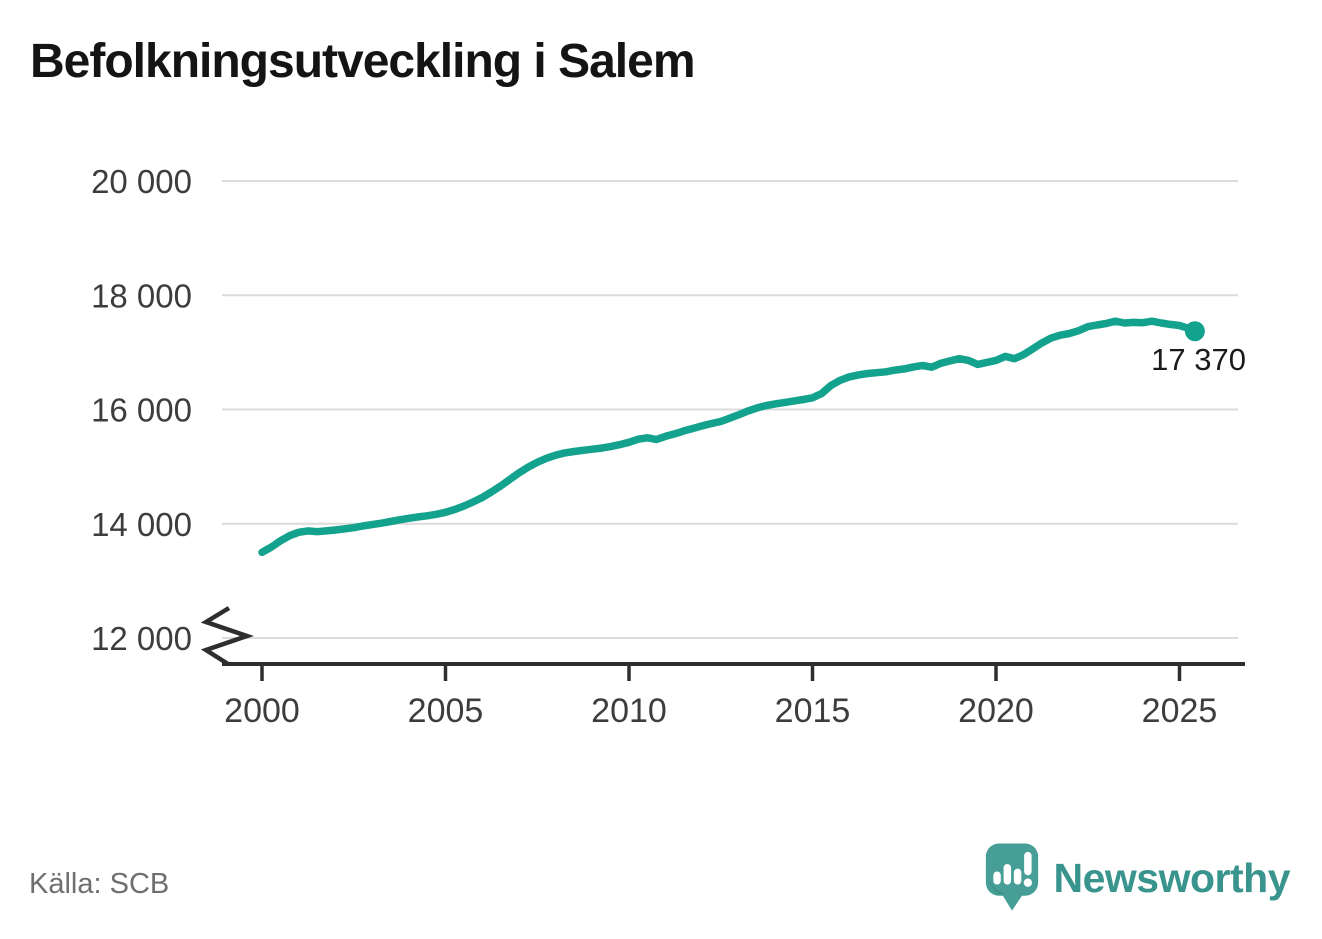 The height and width of the screenshot is (939, 1322). I want to click on brand-footer: Newsworthy, so click(1137, 878).